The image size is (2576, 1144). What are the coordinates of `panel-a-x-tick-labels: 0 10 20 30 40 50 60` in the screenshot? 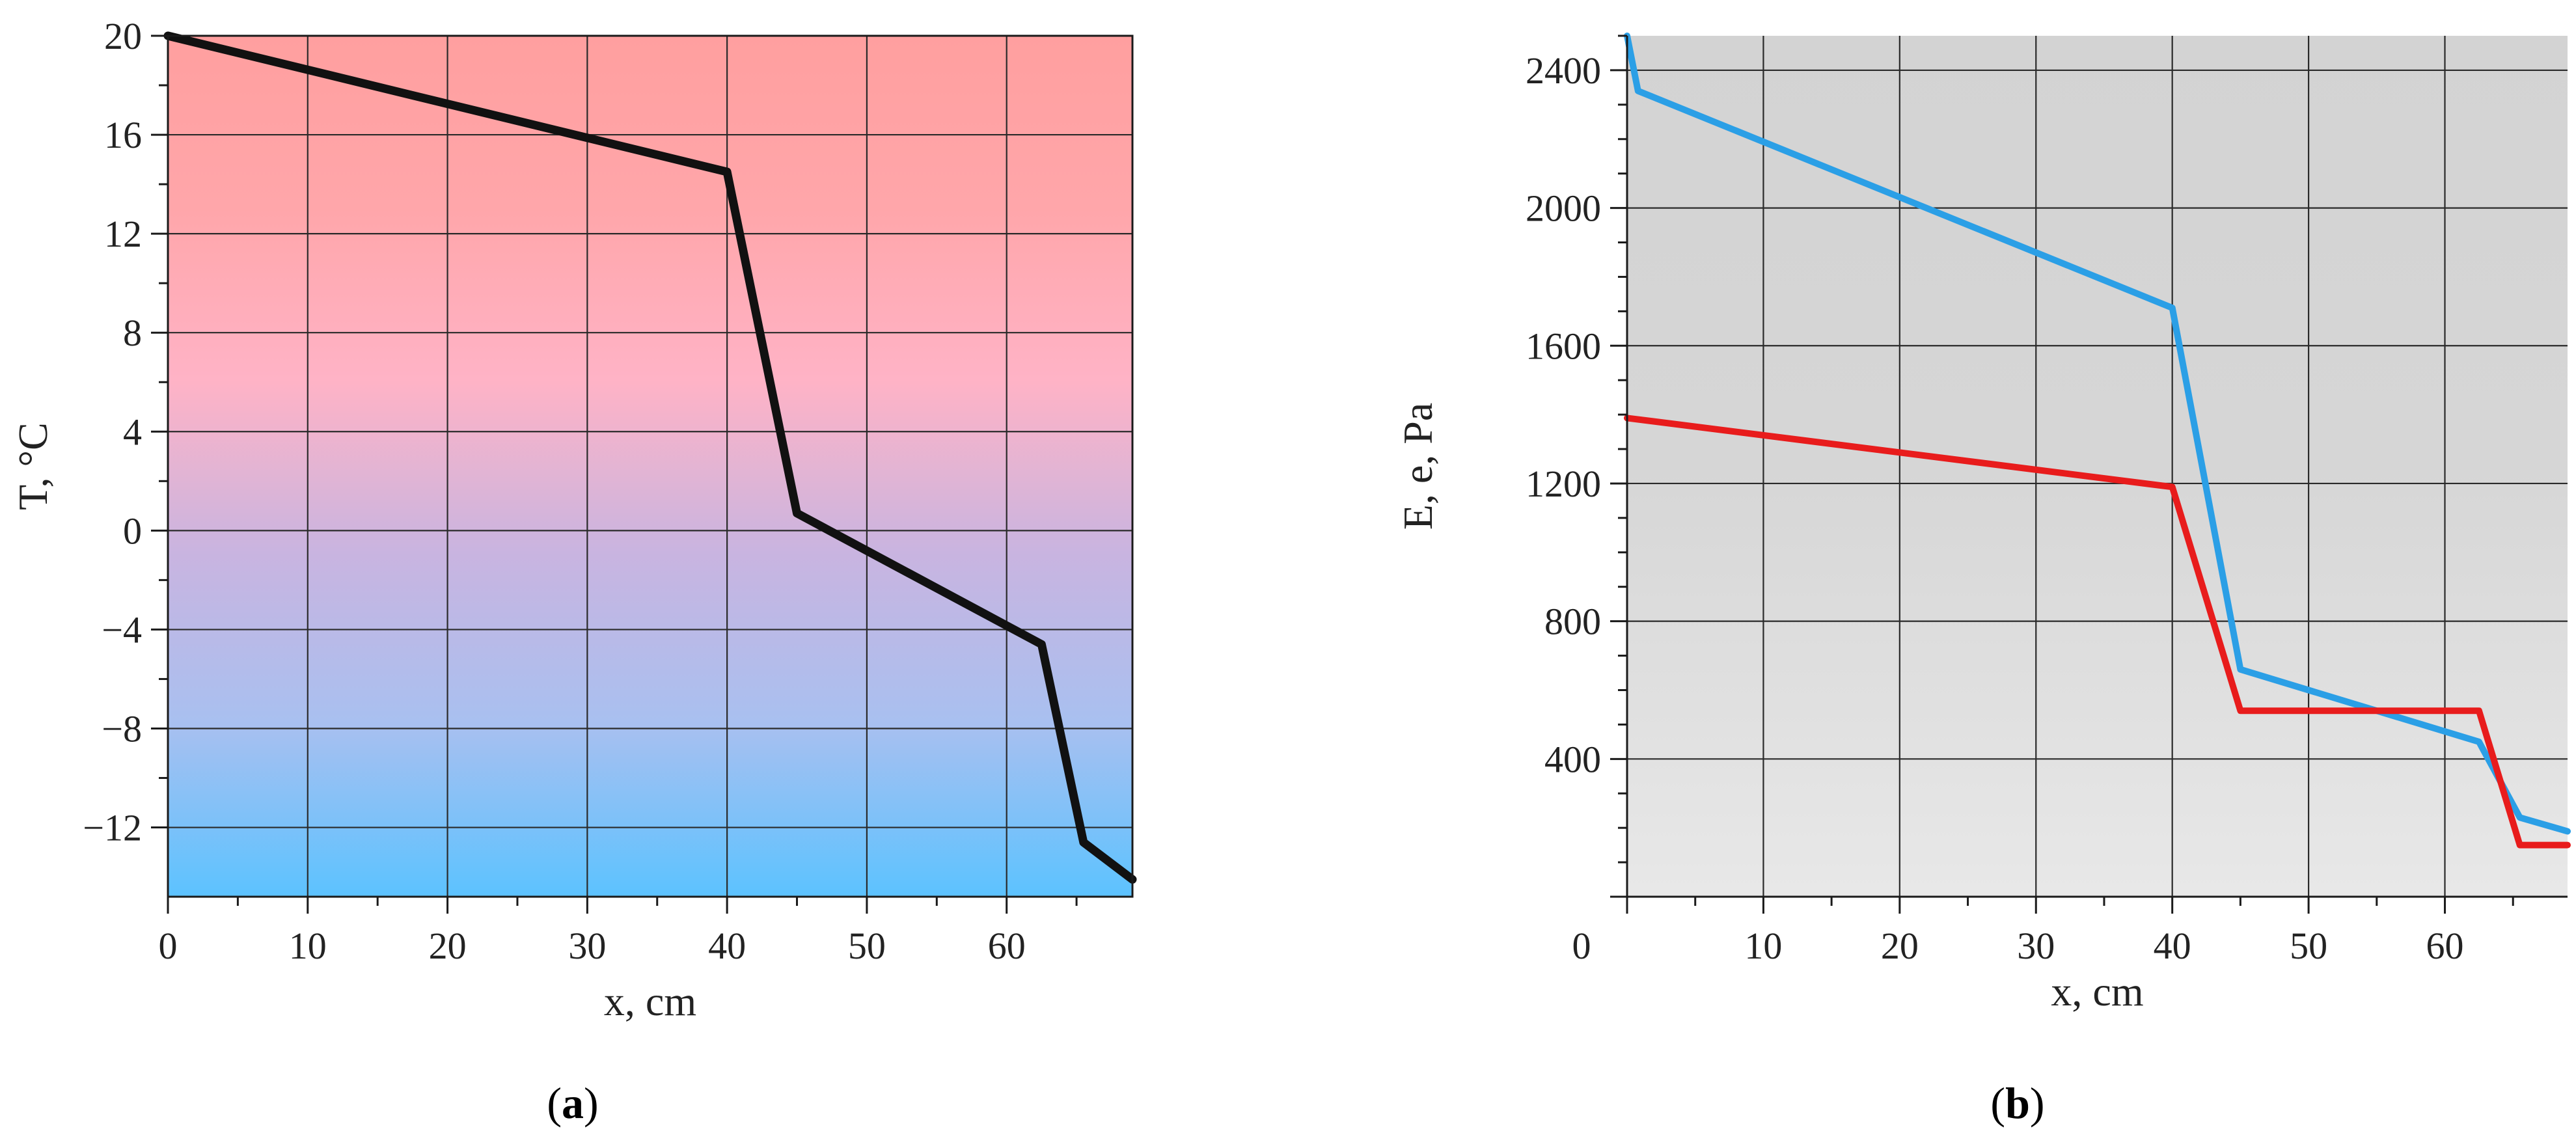 It's located at (592, 946).